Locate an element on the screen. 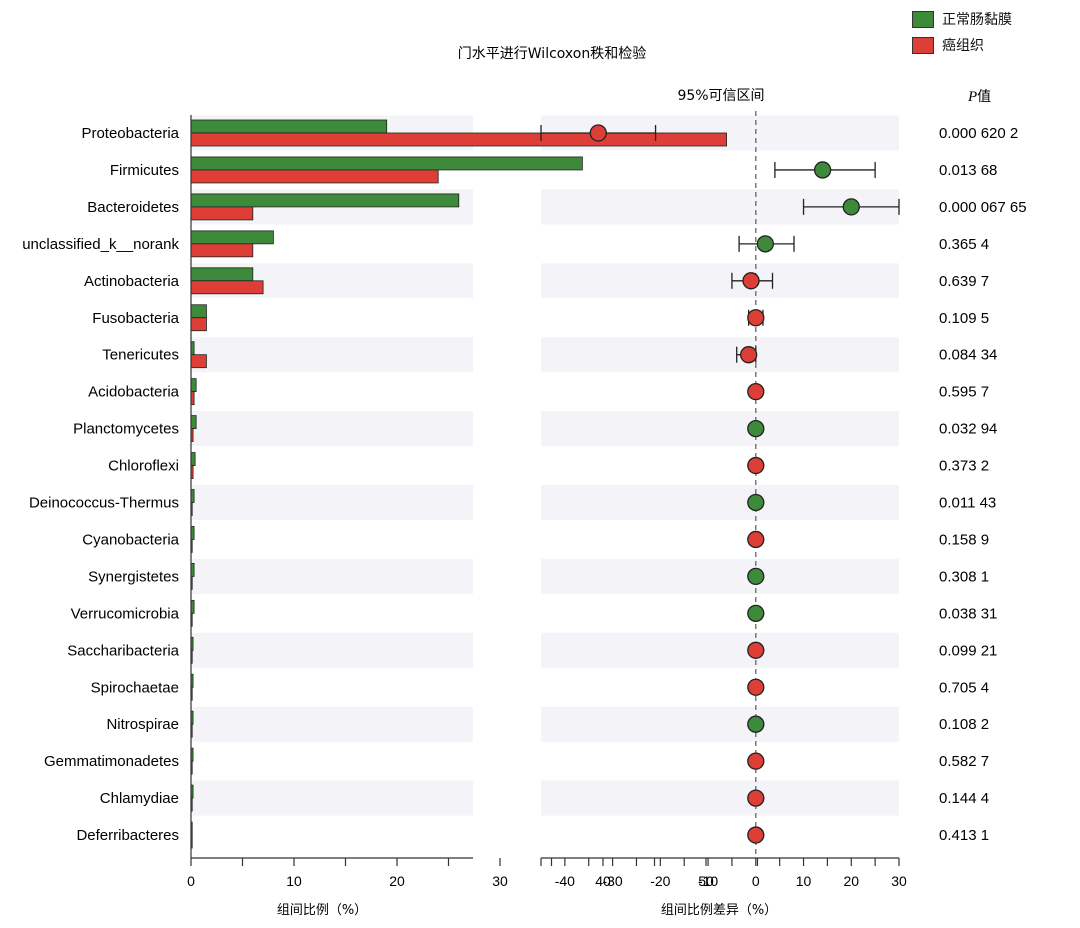 Image resolution: width=1080 pixels, height=928 pixels. category-label: Verrucomicrobia is located at coordinates (125, 613).